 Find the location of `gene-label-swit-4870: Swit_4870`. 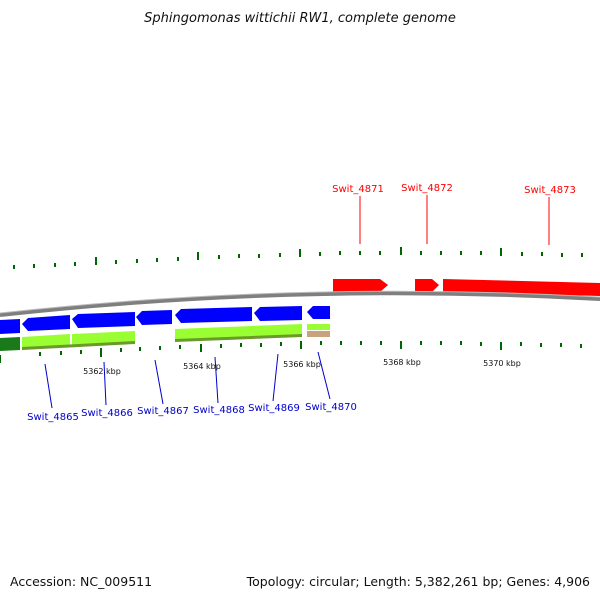

gene-label-swit-4870: Swit_4870 is located at coordinates (331, 407).